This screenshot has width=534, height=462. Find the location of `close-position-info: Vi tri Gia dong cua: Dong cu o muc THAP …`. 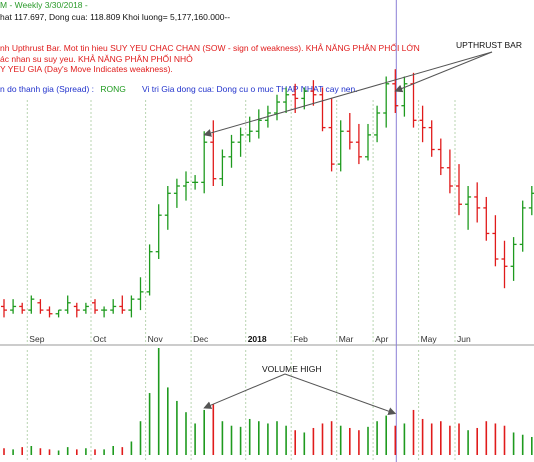

close-position-info: Vi tri Gia dong cua: Dong cu o muc THAP … is located at coordinates (250, 89).